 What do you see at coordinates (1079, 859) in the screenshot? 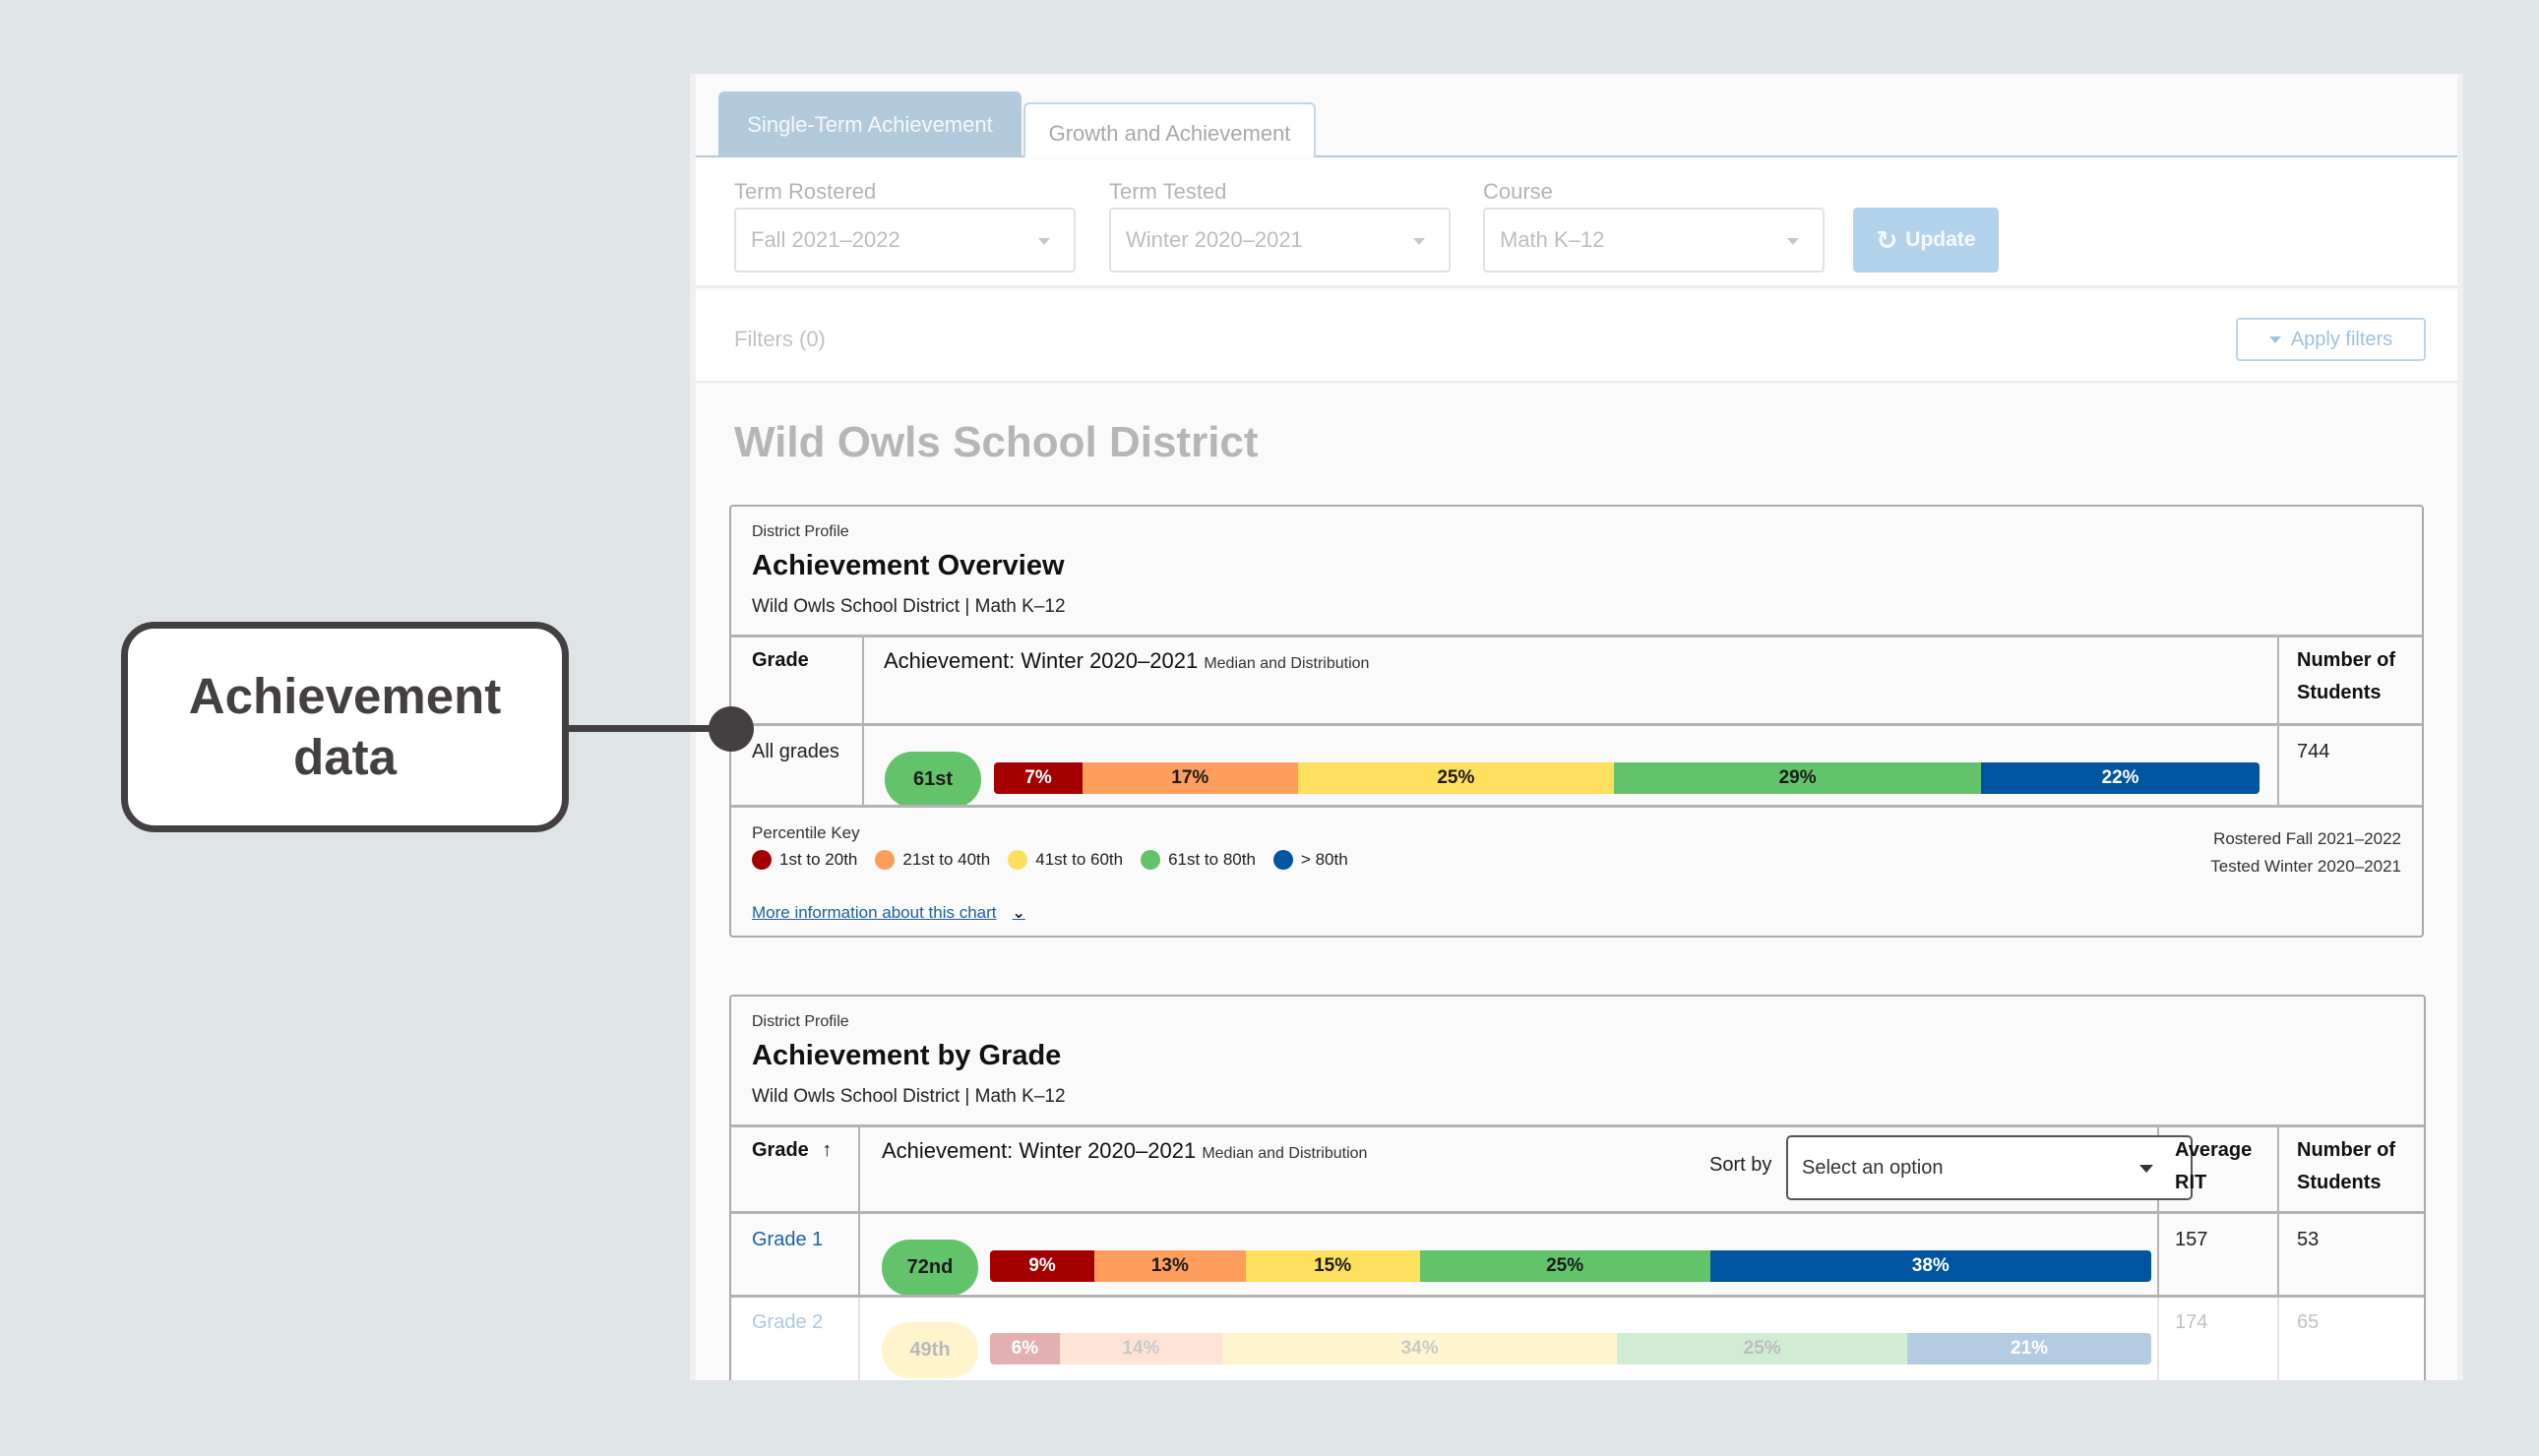
I see `key-label: 41st to 60th` at bounding box center [1079, 859].